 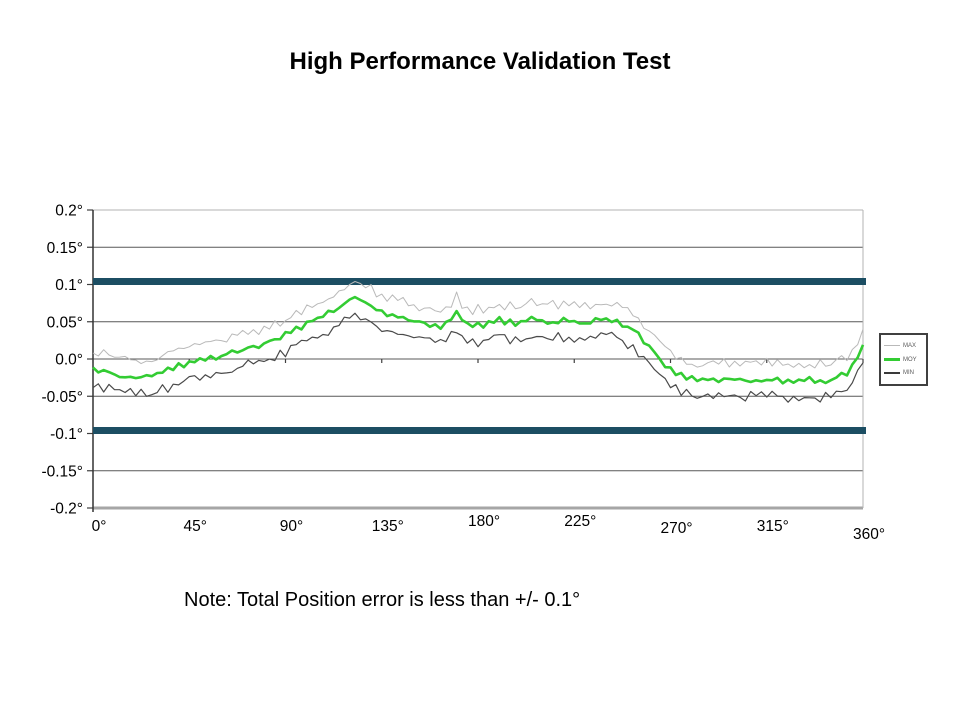 I want to click on legend-label-min: MIN, so click(x=908, y=373).